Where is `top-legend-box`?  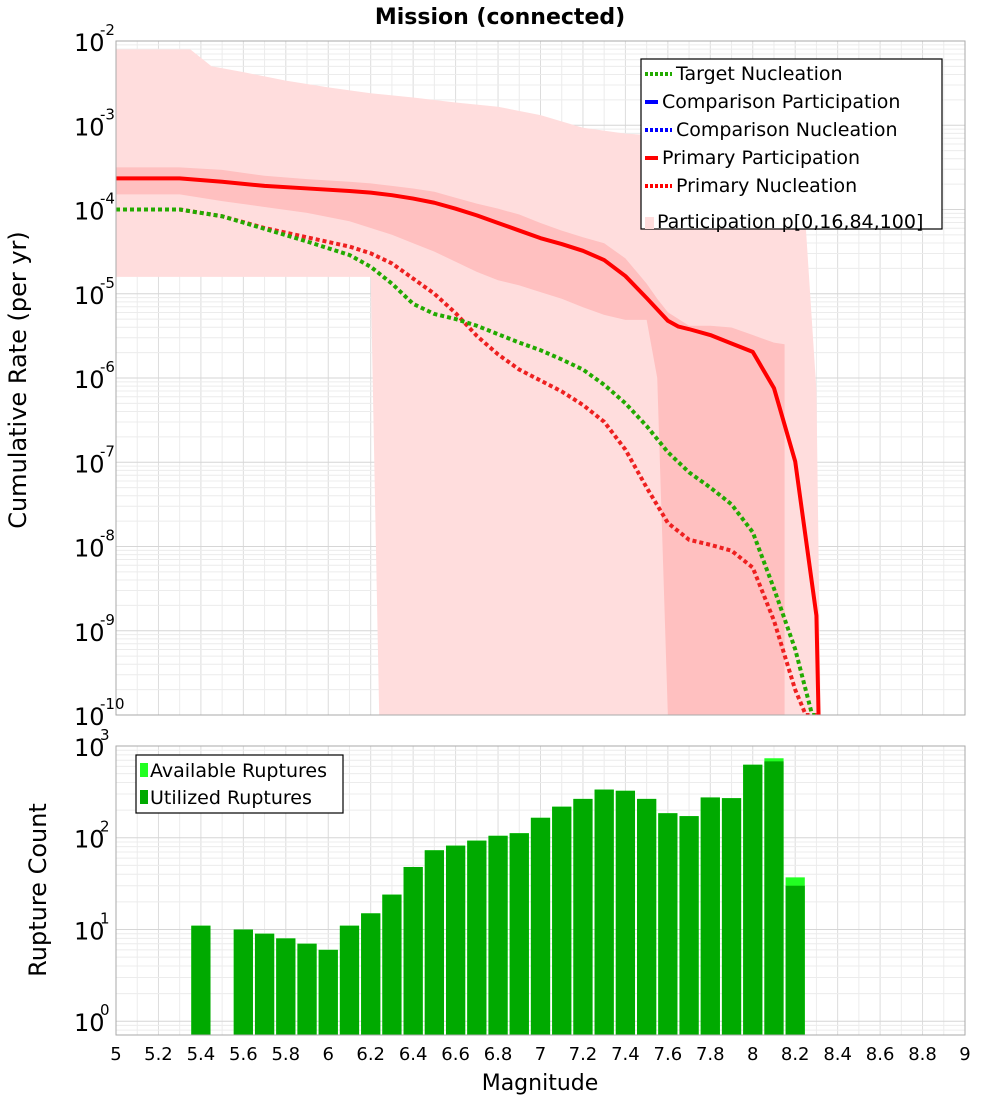
top-legend-box is located at coordinates (791, 144).